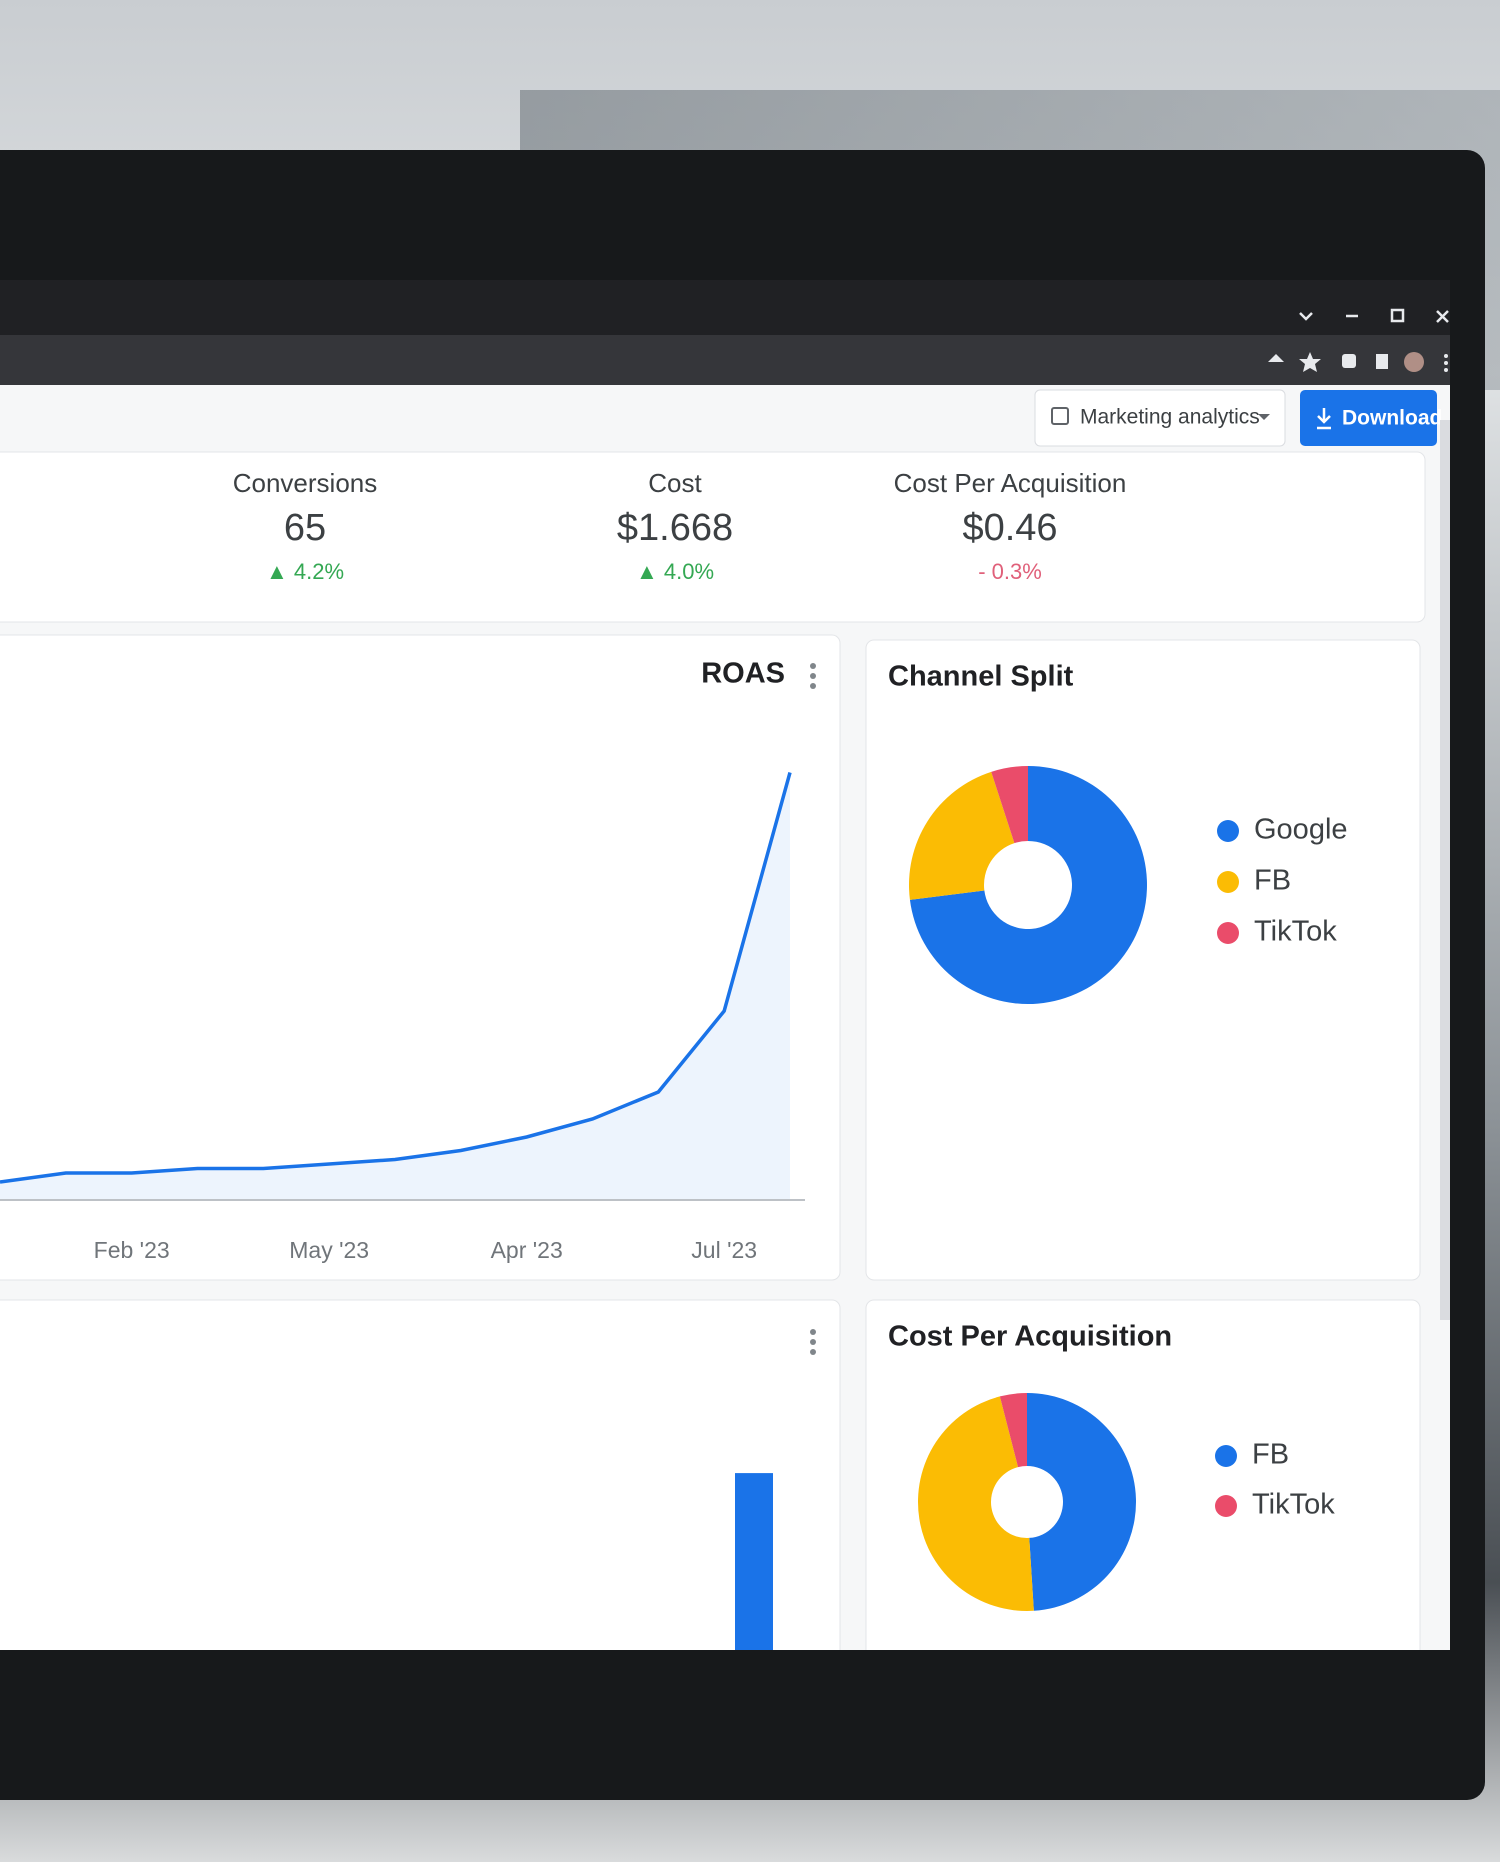 This screenshot has width=1500, height=1862. I want to click on sidebar-icon, so click(1382, 361).